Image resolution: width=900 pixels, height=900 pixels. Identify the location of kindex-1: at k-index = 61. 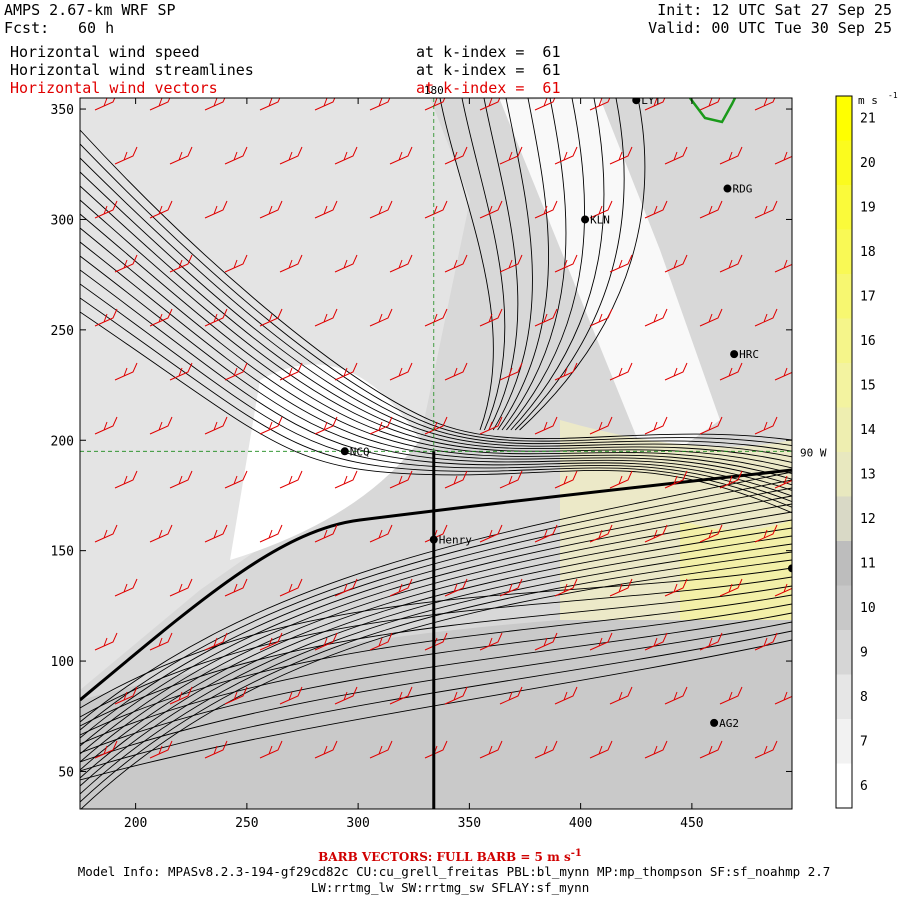
(488, 52).